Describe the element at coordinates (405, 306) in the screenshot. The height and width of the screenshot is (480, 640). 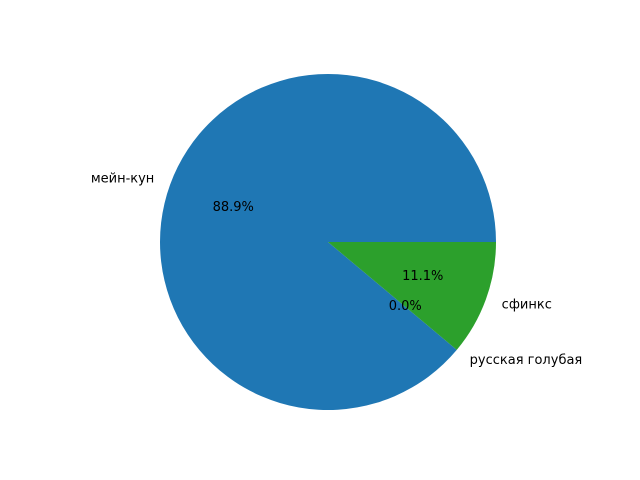
I see `slice-percent-русская-голубая: 0.0%` at that location.